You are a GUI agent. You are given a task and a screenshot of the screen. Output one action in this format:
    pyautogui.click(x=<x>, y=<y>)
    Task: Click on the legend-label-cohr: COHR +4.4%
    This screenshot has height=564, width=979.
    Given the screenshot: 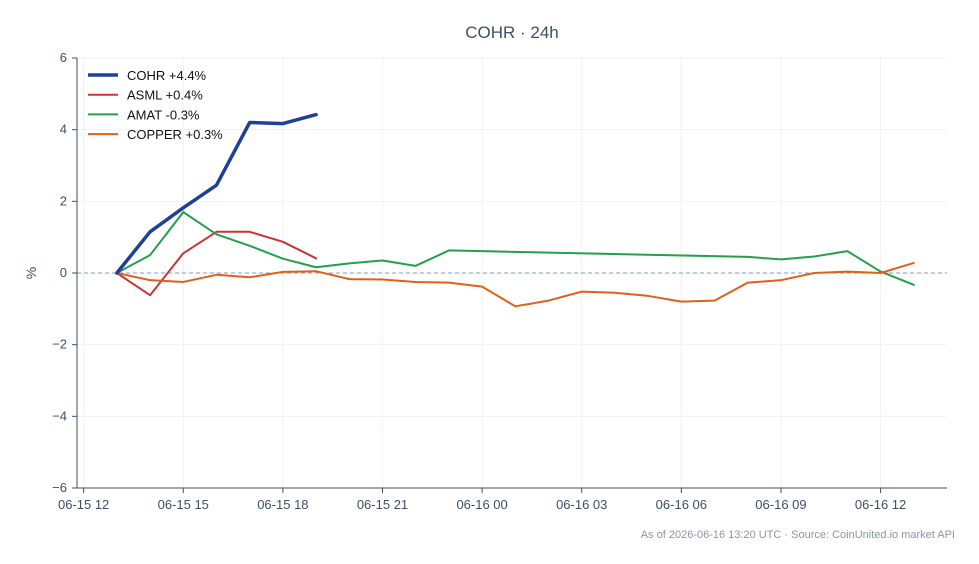 What is the action you would take?
    pyautogui.click(x=167, y=75)
    